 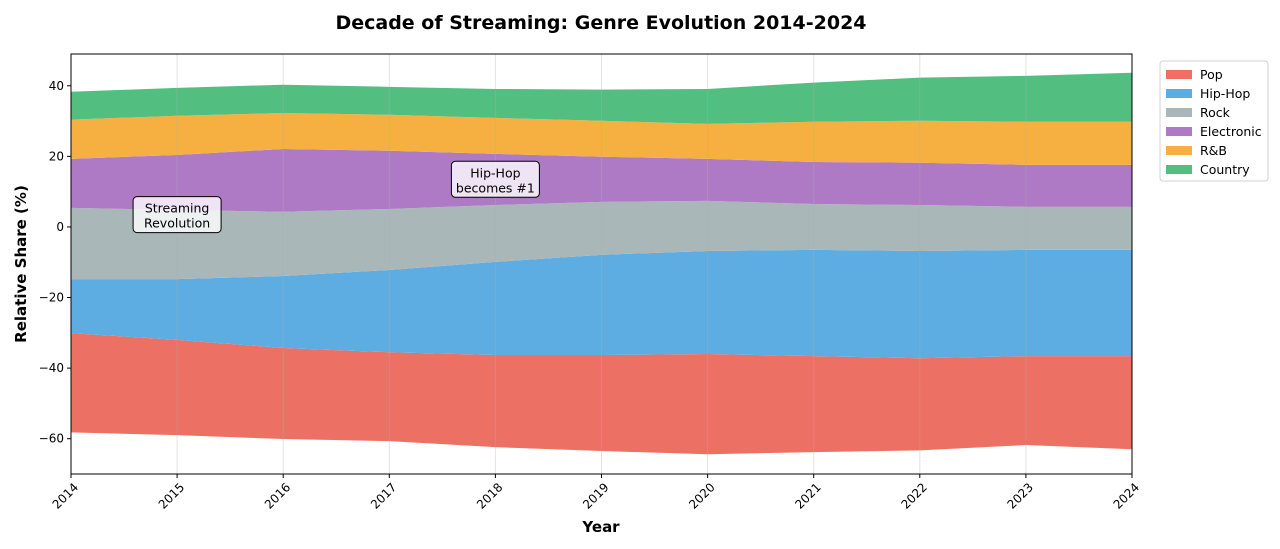 I want to click on x-tick-label: 2020, so click(x=701, y=495).